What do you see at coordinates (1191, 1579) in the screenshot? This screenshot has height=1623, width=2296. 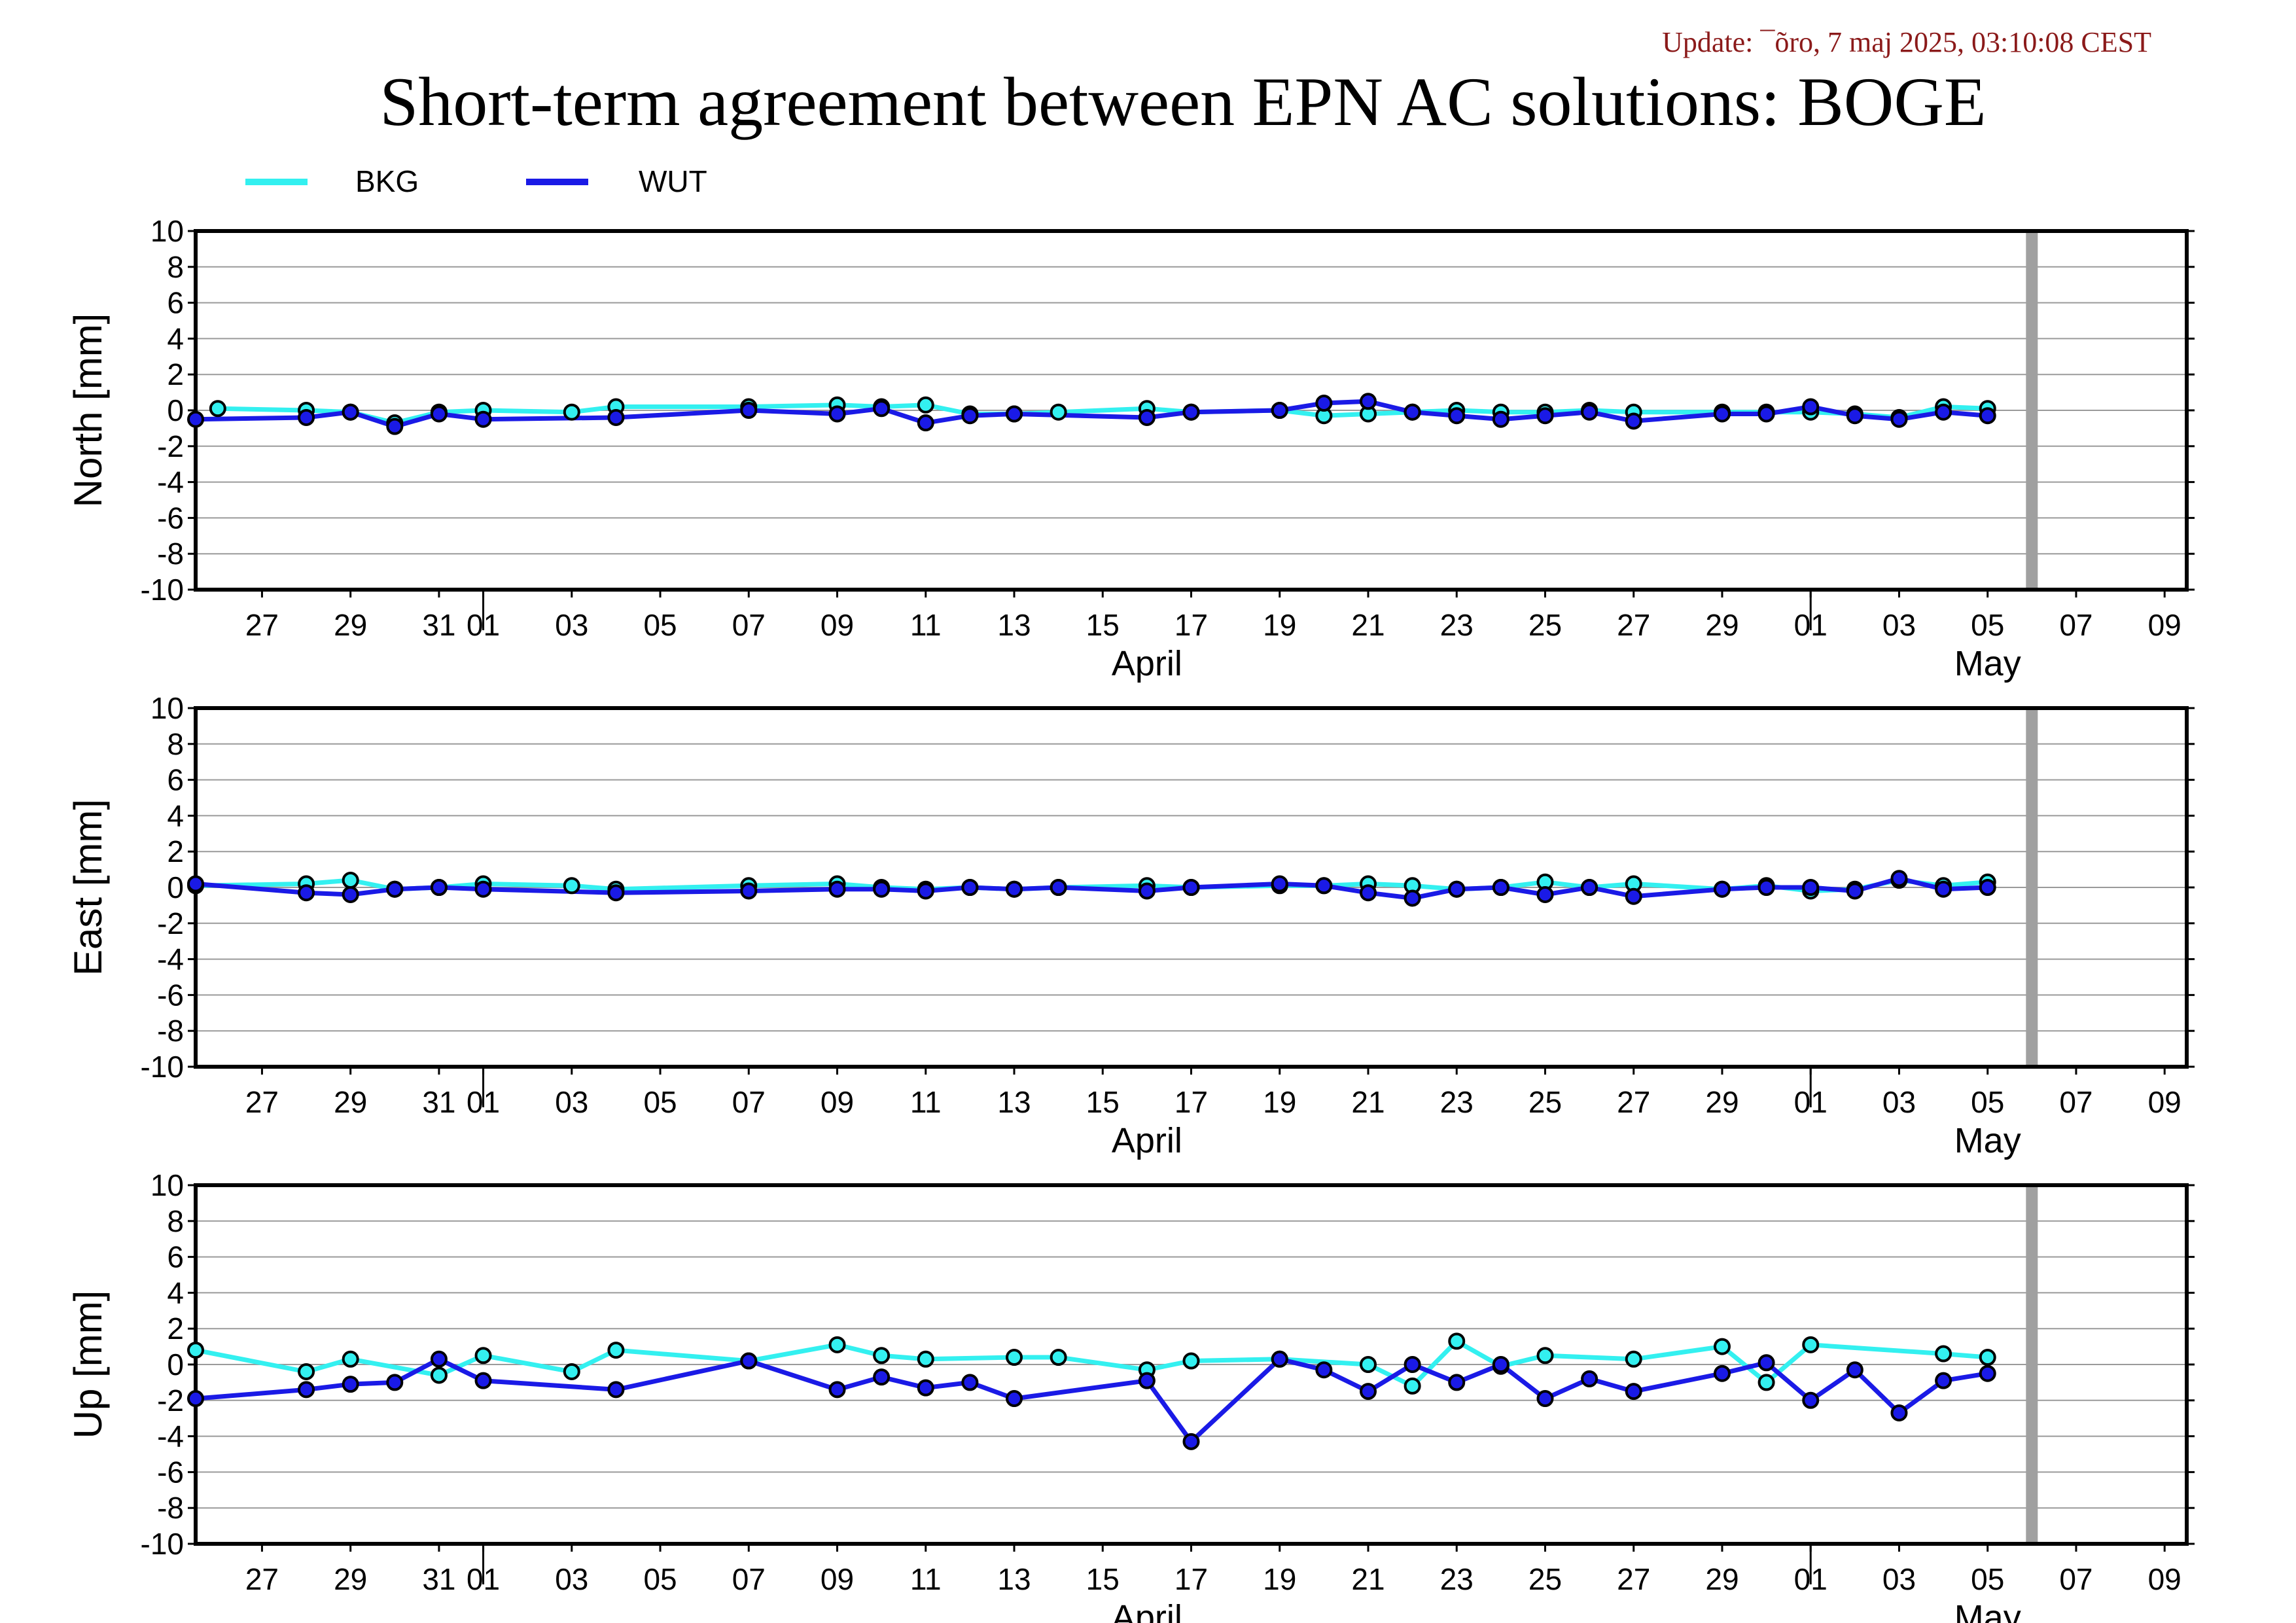 I see `x-tick-label: 17` at bounding box center [1191, 1579].